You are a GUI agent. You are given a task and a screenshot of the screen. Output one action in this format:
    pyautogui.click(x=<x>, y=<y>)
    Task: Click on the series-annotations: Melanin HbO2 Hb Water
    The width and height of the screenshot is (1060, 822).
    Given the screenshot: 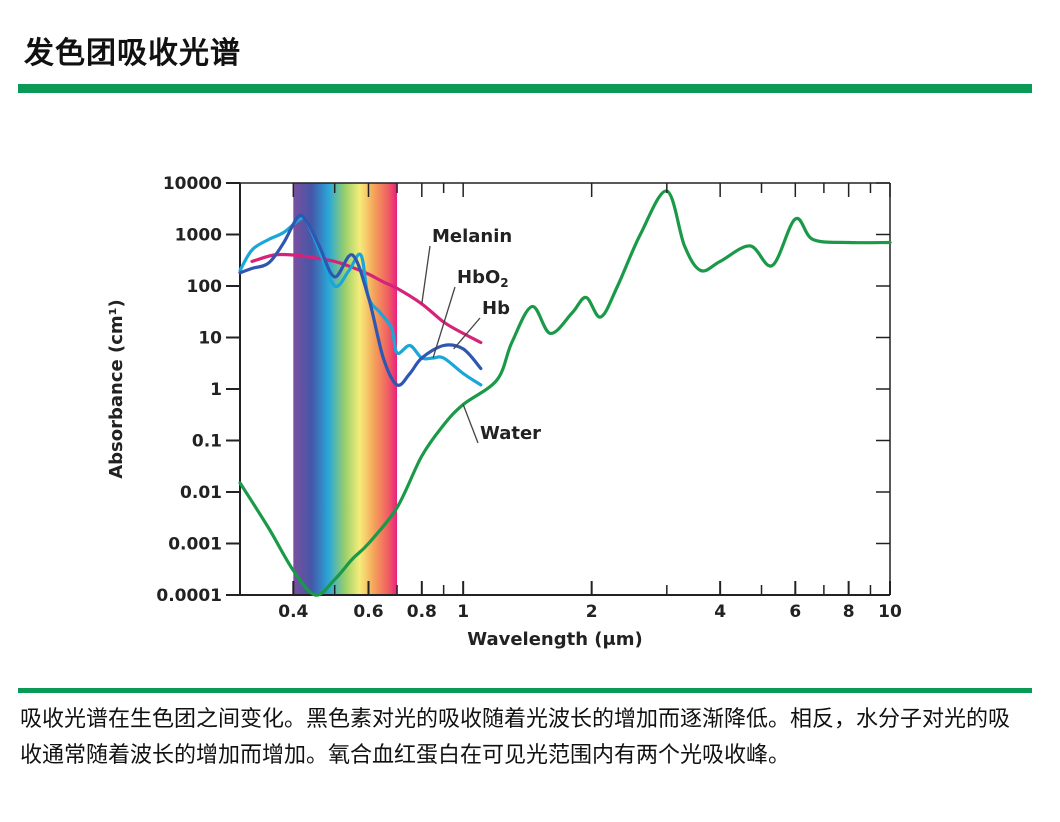 What is the action you would take?
    pyautogui.click(x=481, y=335)
    